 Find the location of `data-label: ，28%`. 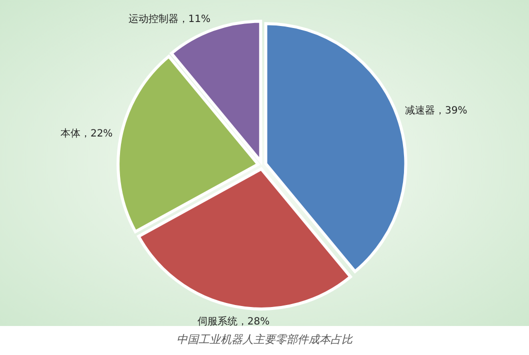

data-label: ，28% is located at coordinates (253, 322).